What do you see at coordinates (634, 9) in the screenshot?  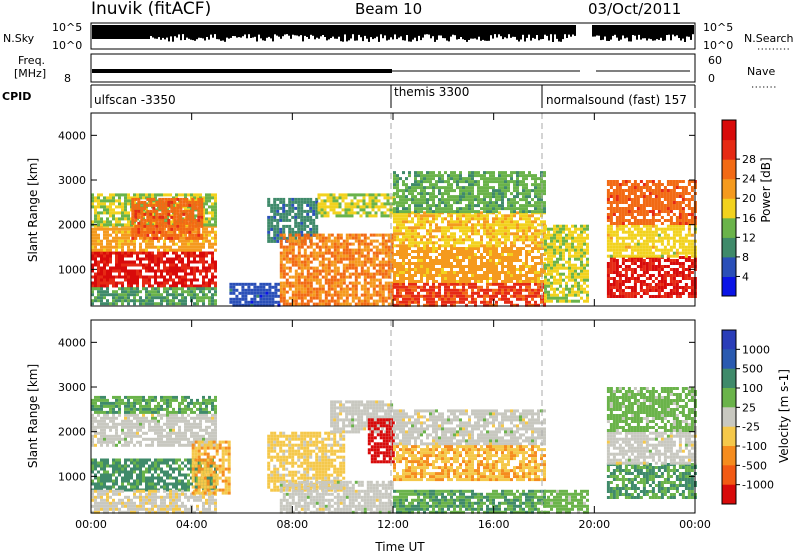 I see `date-title: 03/Oct/2011` at bounding box center [634, 9].